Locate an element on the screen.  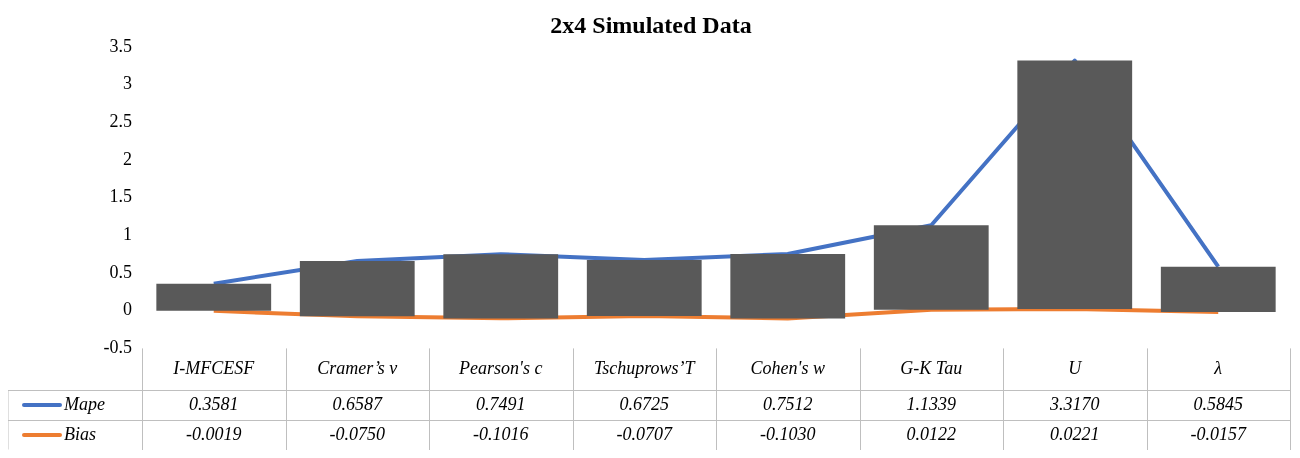
legend-label: Mape is located at coordinates (84, 403).